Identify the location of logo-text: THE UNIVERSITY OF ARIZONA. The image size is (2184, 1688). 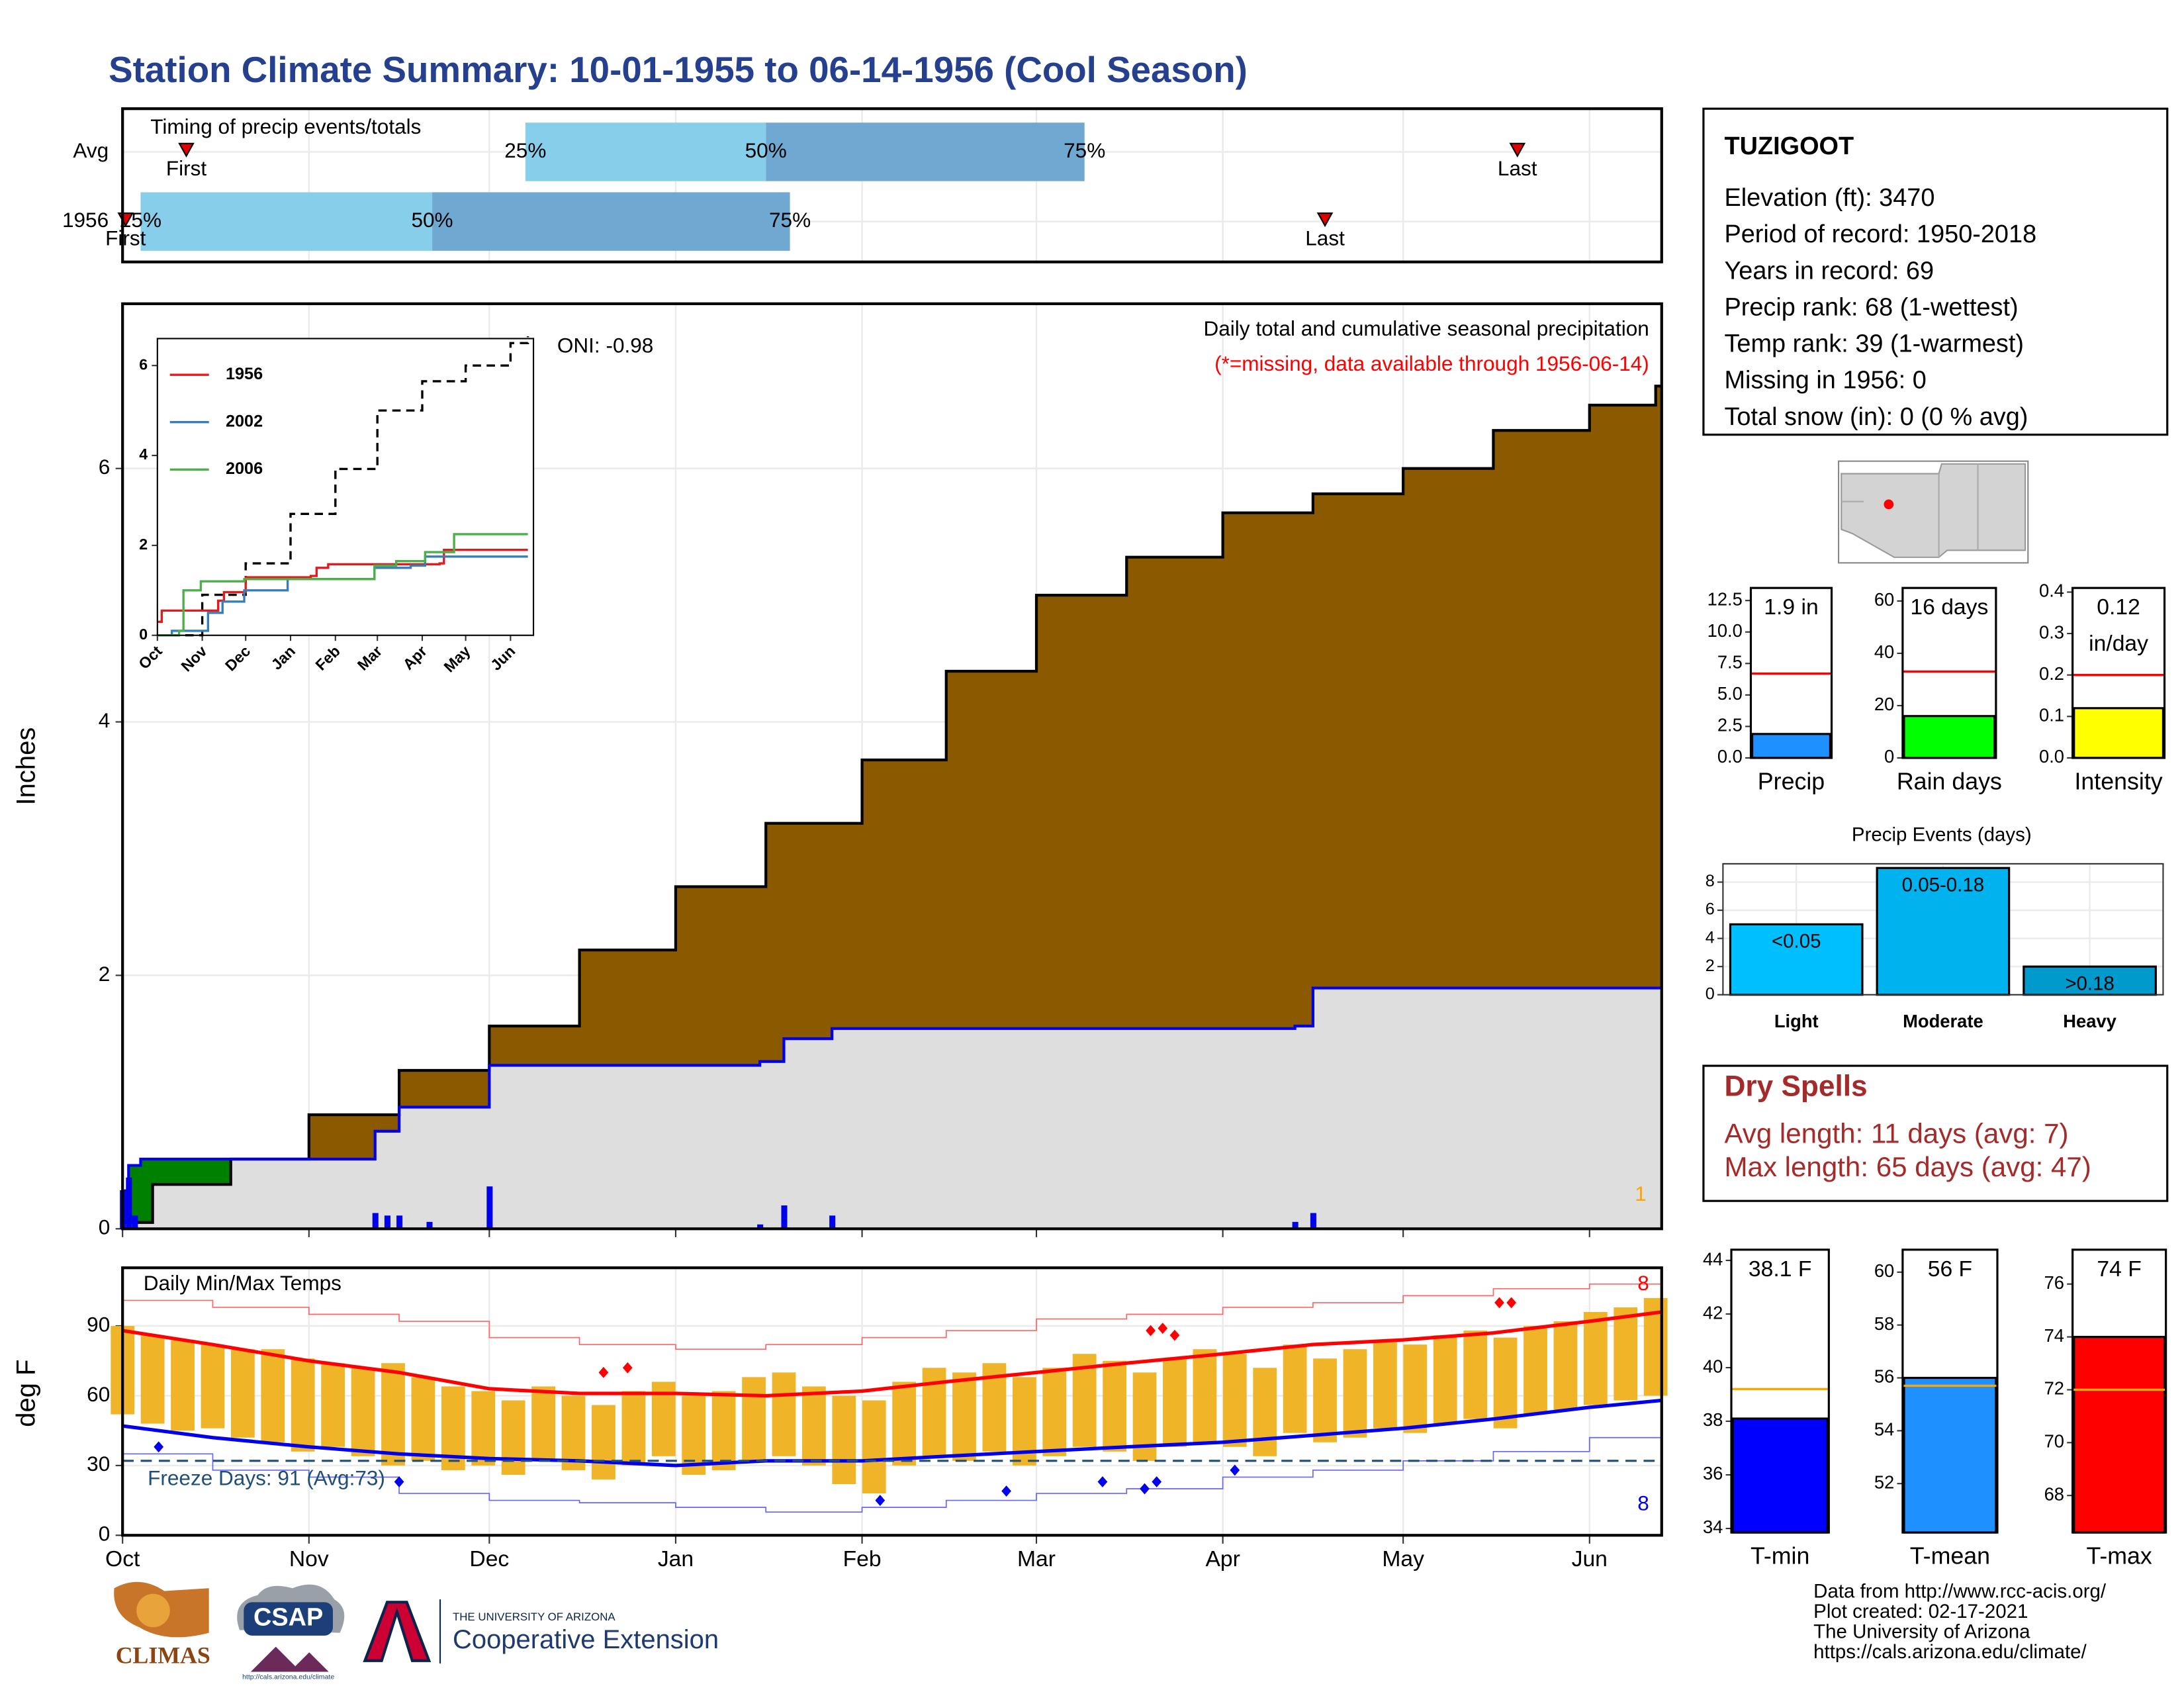
(534, 1617).